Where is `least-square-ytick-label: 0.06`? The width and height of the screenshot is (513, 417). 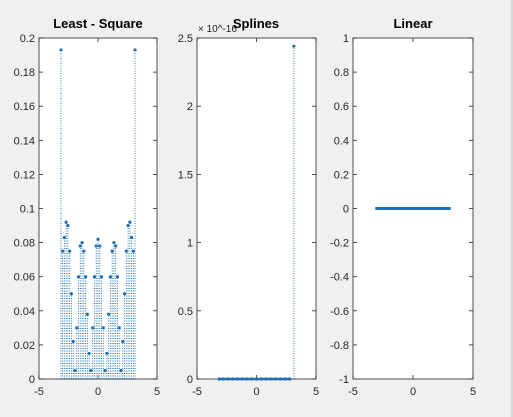
least-square-ytick-label: 0.06 is located at coordinates (24, 278).